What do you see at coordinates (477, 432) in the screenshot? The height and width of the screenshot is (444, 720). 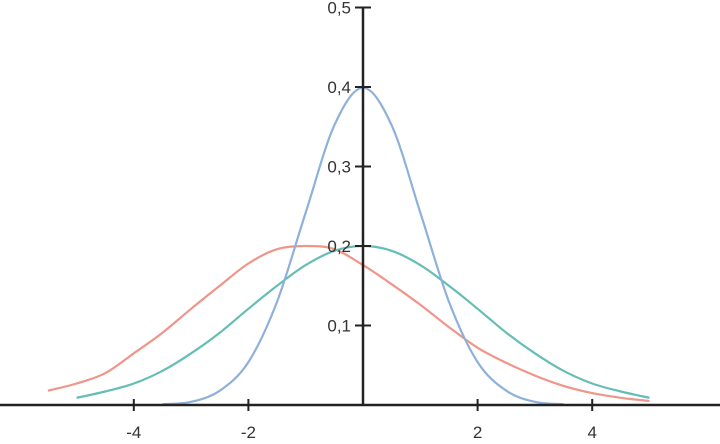 I see `x-tick-label: 2` at bounding box center [477, 432].